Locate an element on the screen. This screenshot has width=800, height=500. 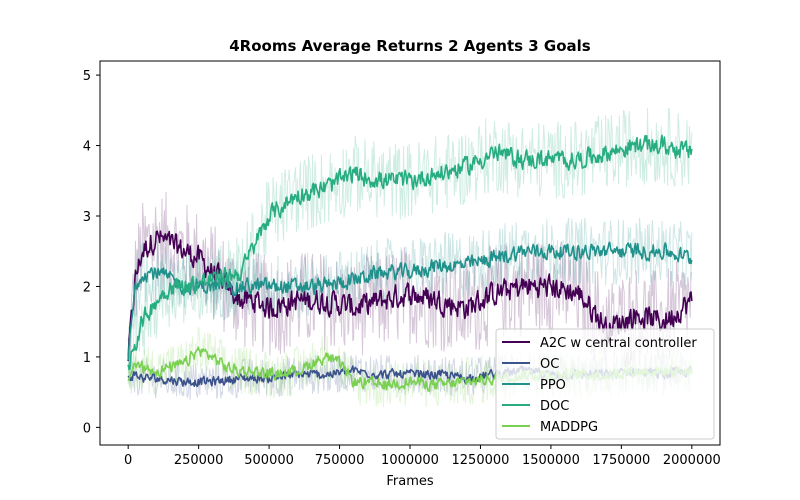
legend-box is located at coordinates (605, 384).